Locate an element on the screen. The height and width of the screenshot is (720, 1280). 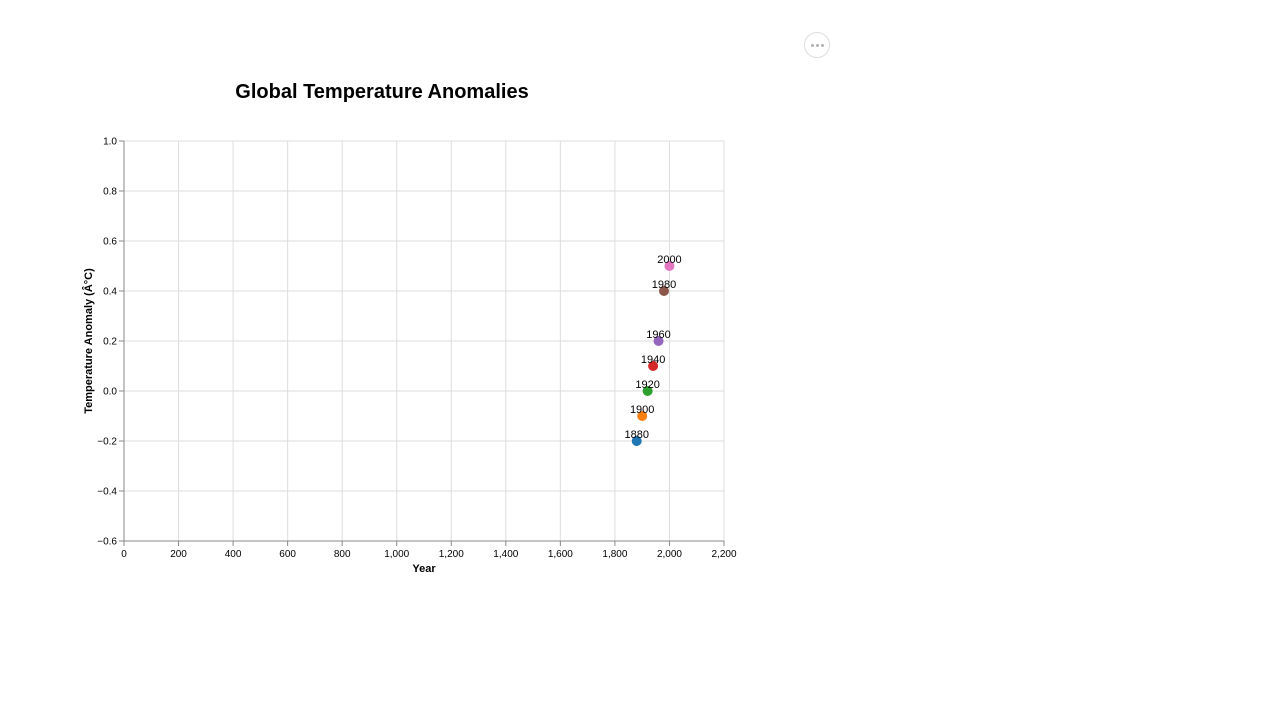
x-tick-label: 400 is located at coordinates (233, 554).